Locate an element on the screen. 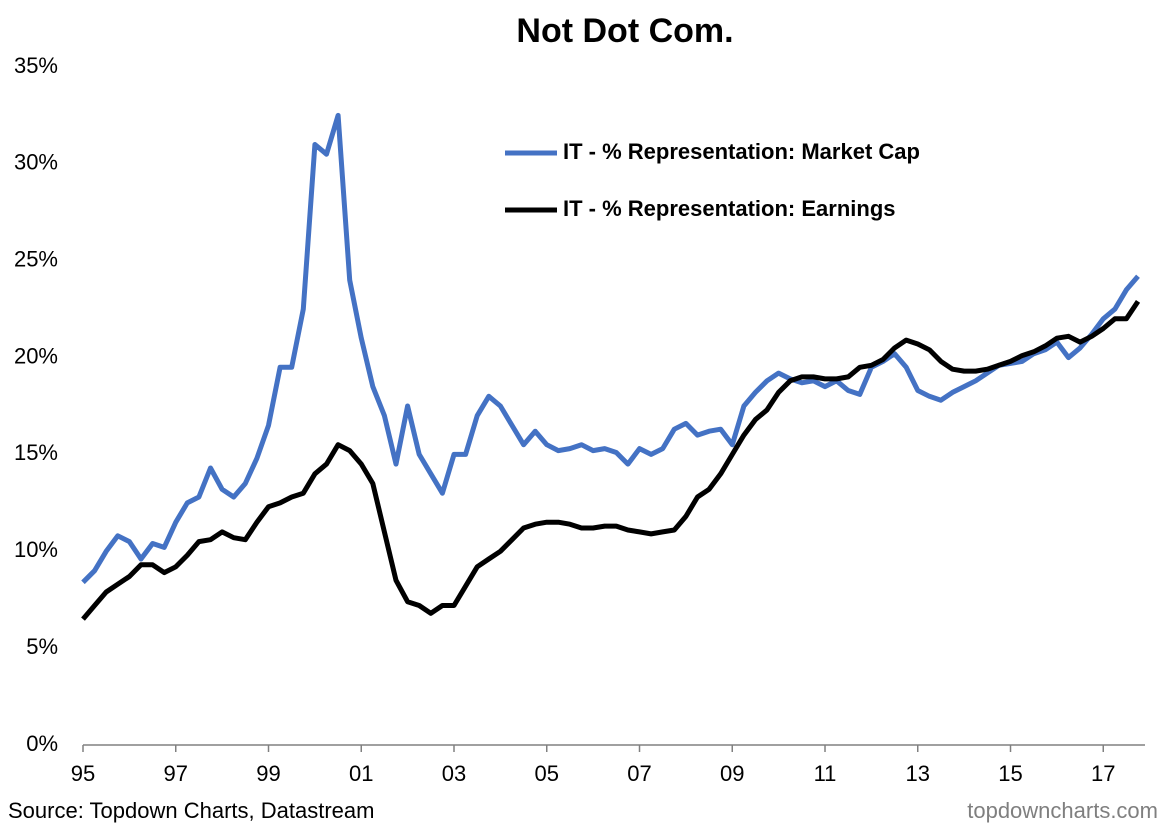 The width and height of the screenshot is (1175, 837). y-tick-label: 30% is located at coordinates (36, 162).